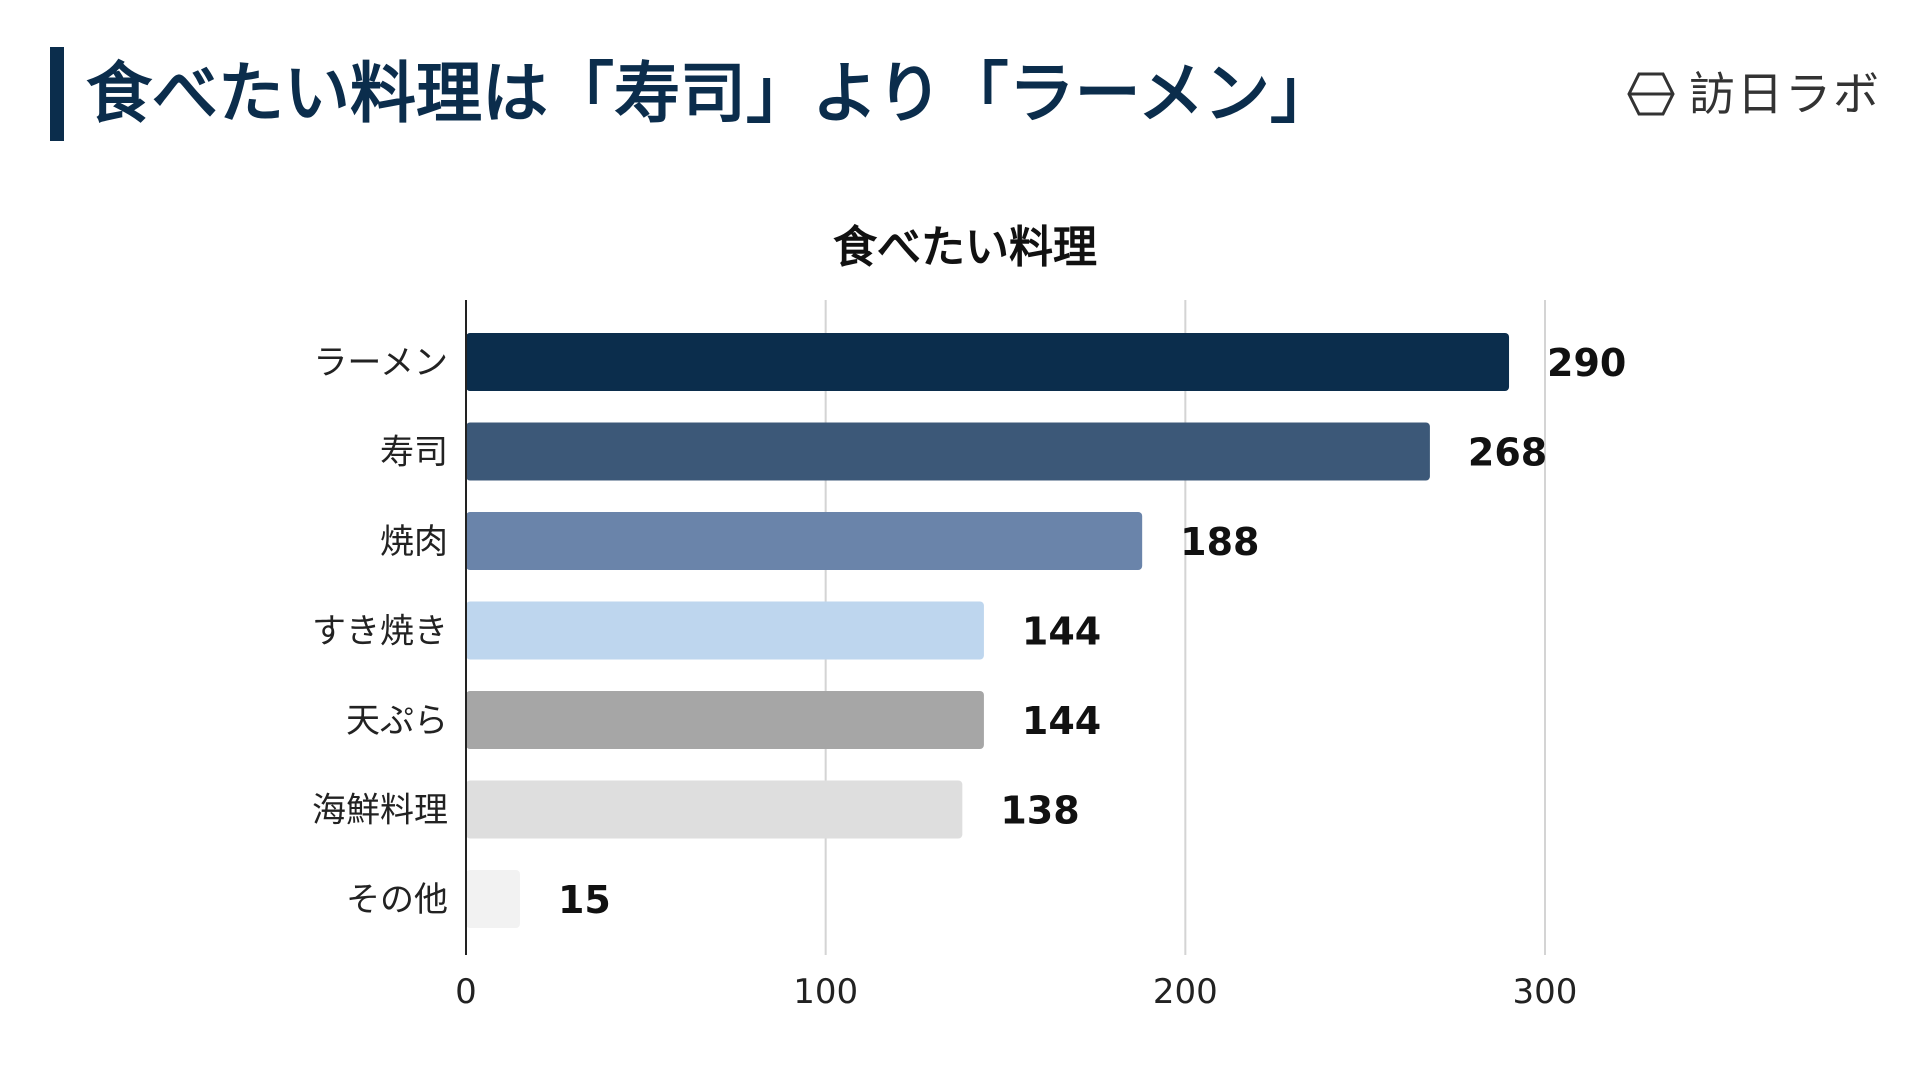  I want to click on data-label: 188, so click(1219, 542).